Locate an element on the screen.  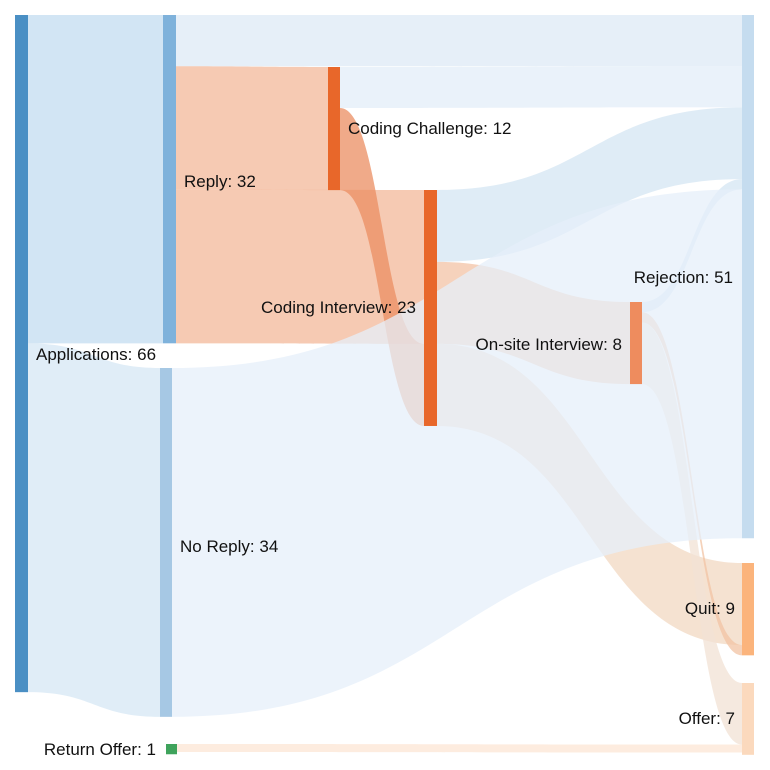
link-applications-to-no-reply is located at coordinates (94, 530).